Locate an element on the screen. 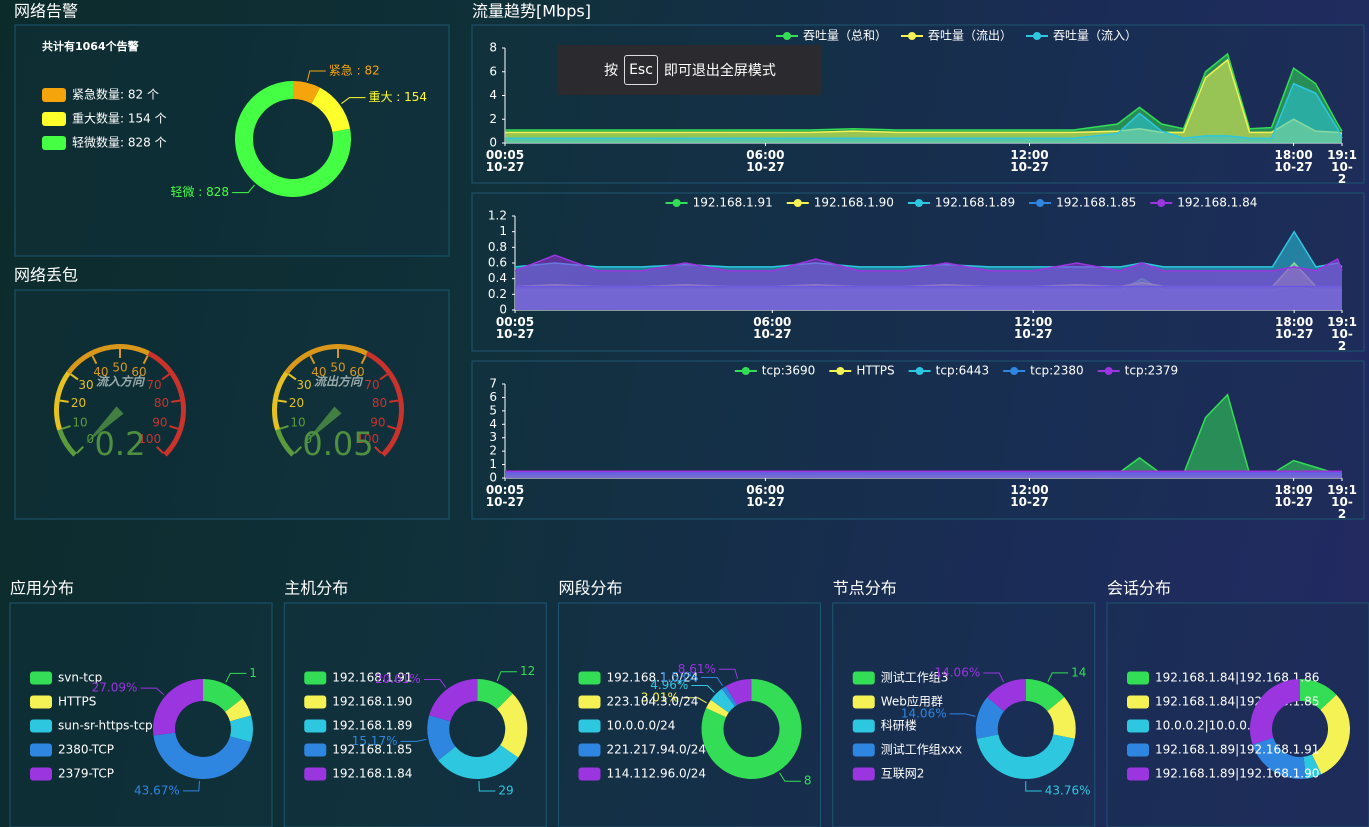  legend-label: 192.168.1.89|192.168.1.91 is located at coordinates (1237, 750).